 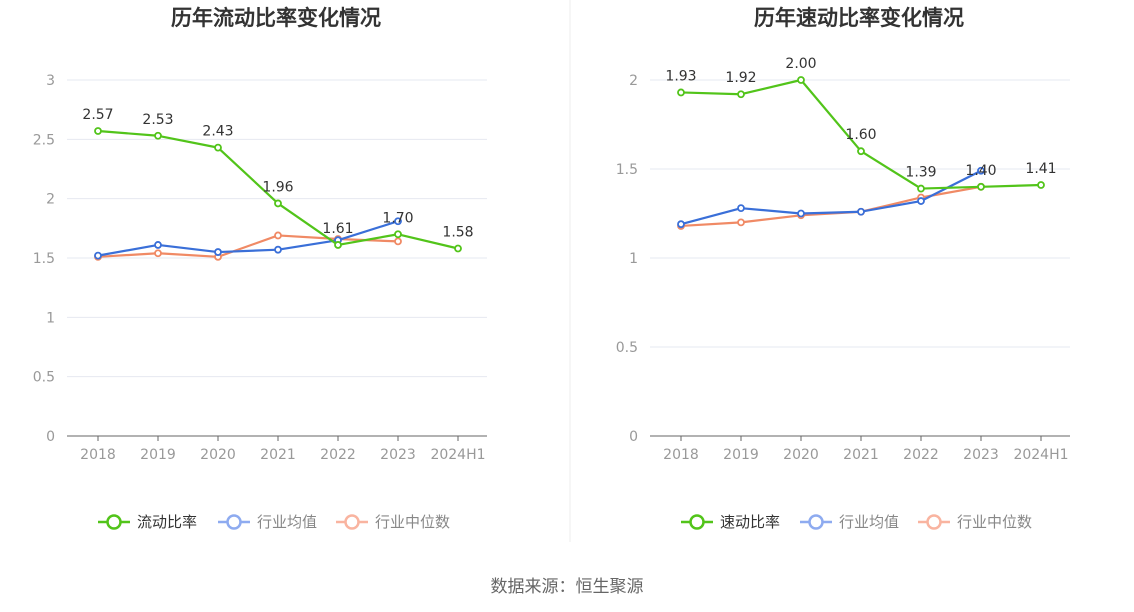 What do you see at coordinates (457, 233) in the screenshot?
I see `data-label: 1.58` at bounding box center [457, 233].